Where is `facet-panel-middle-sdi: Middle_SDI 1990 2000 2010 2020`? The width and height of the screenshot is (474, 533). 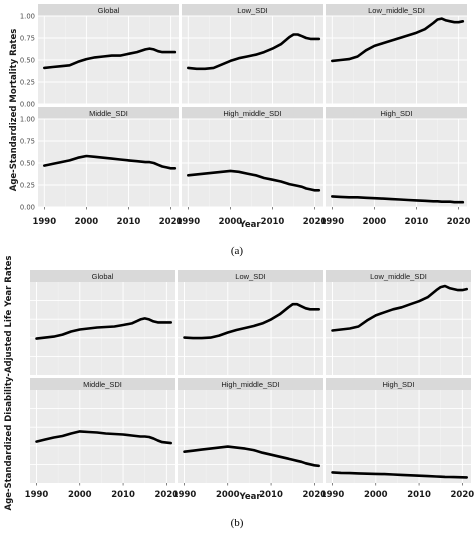
facet-panel-middle-sdi: Middle_SDI 1990 2000 2010 2020 is located at coordinates (102, 439).